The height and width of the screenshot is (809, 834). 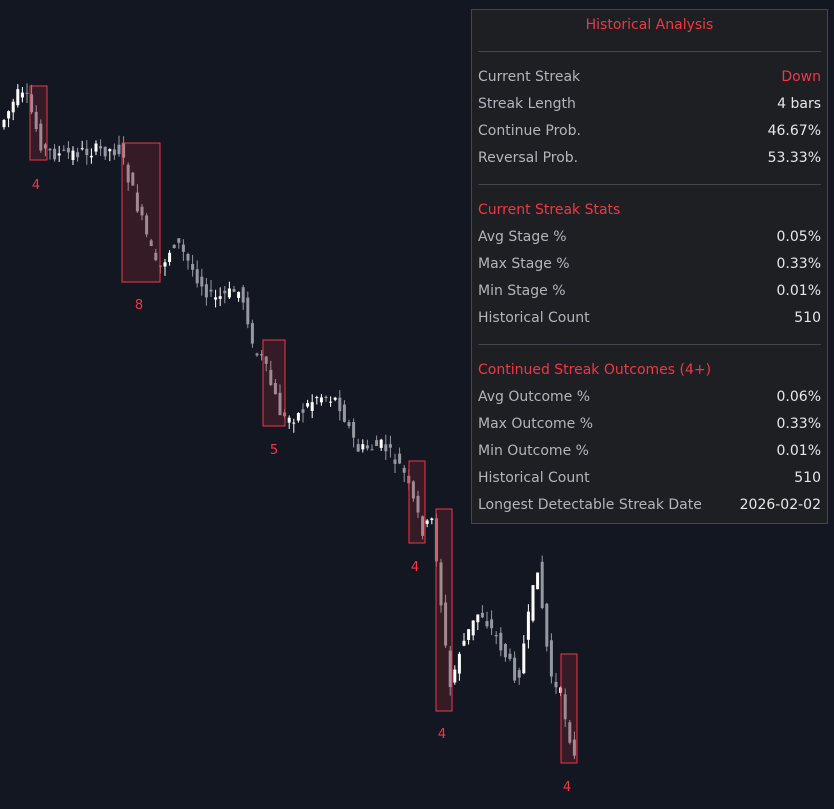 What do you see at coordinates (649, 237) in the screenshot?
I see `stat-row: Avg Stage % 0.05%` at bounding box center [649, 237].